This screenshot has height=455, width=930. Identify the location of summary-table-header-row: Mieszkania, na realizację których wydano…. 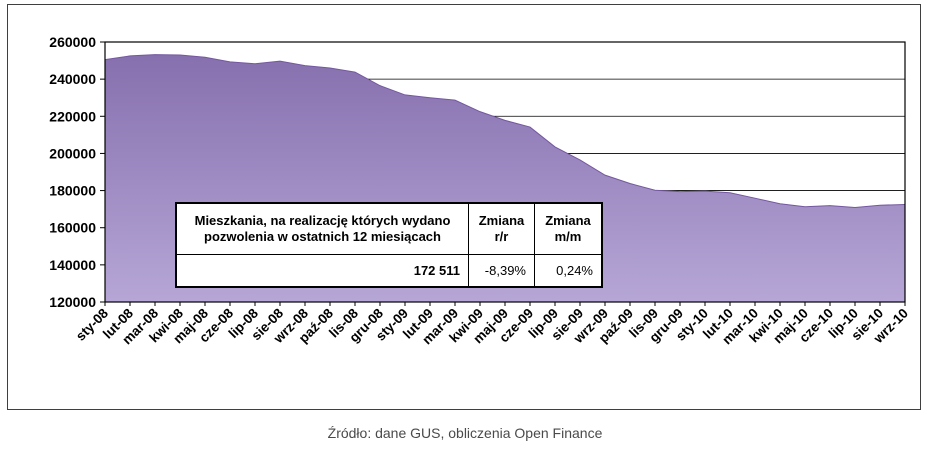
(389, 229).